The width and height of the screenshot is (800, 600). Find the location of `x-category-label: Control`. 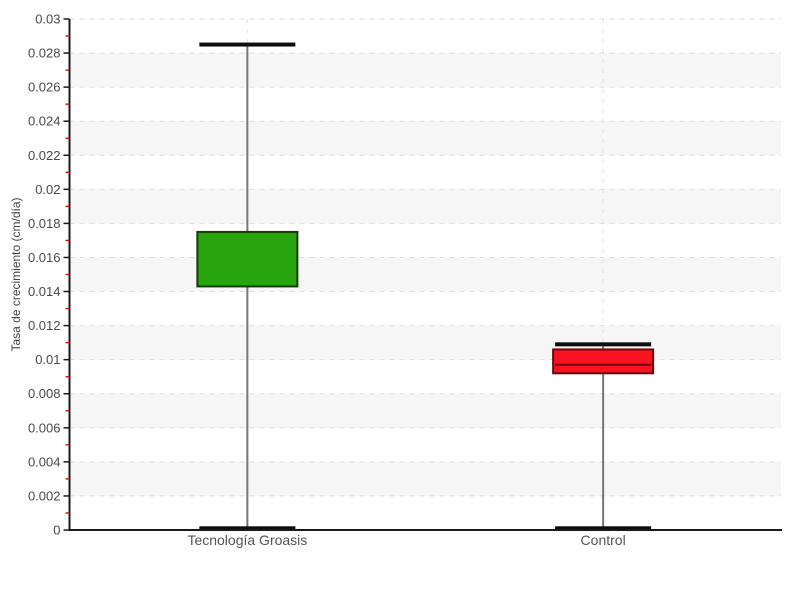

x-category-label: Control is located at coordinates (603, 540).